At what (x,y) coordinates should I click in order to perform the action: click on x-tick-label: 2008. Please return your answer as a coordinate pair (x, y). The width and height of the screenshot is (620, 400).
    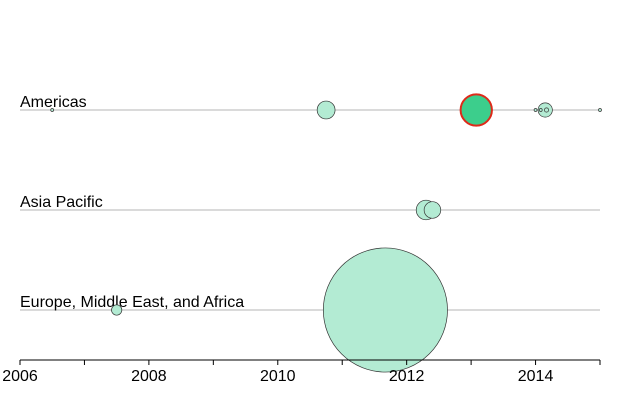
    Looking at the image, I should click on (149, 376).